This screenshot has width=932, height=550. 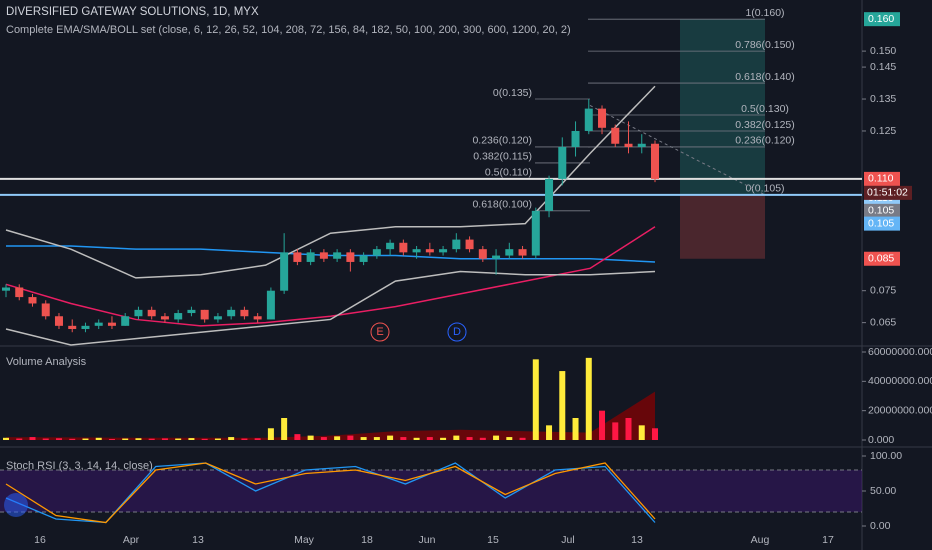 I want to click on trend-line, so click(x=677, y=150).